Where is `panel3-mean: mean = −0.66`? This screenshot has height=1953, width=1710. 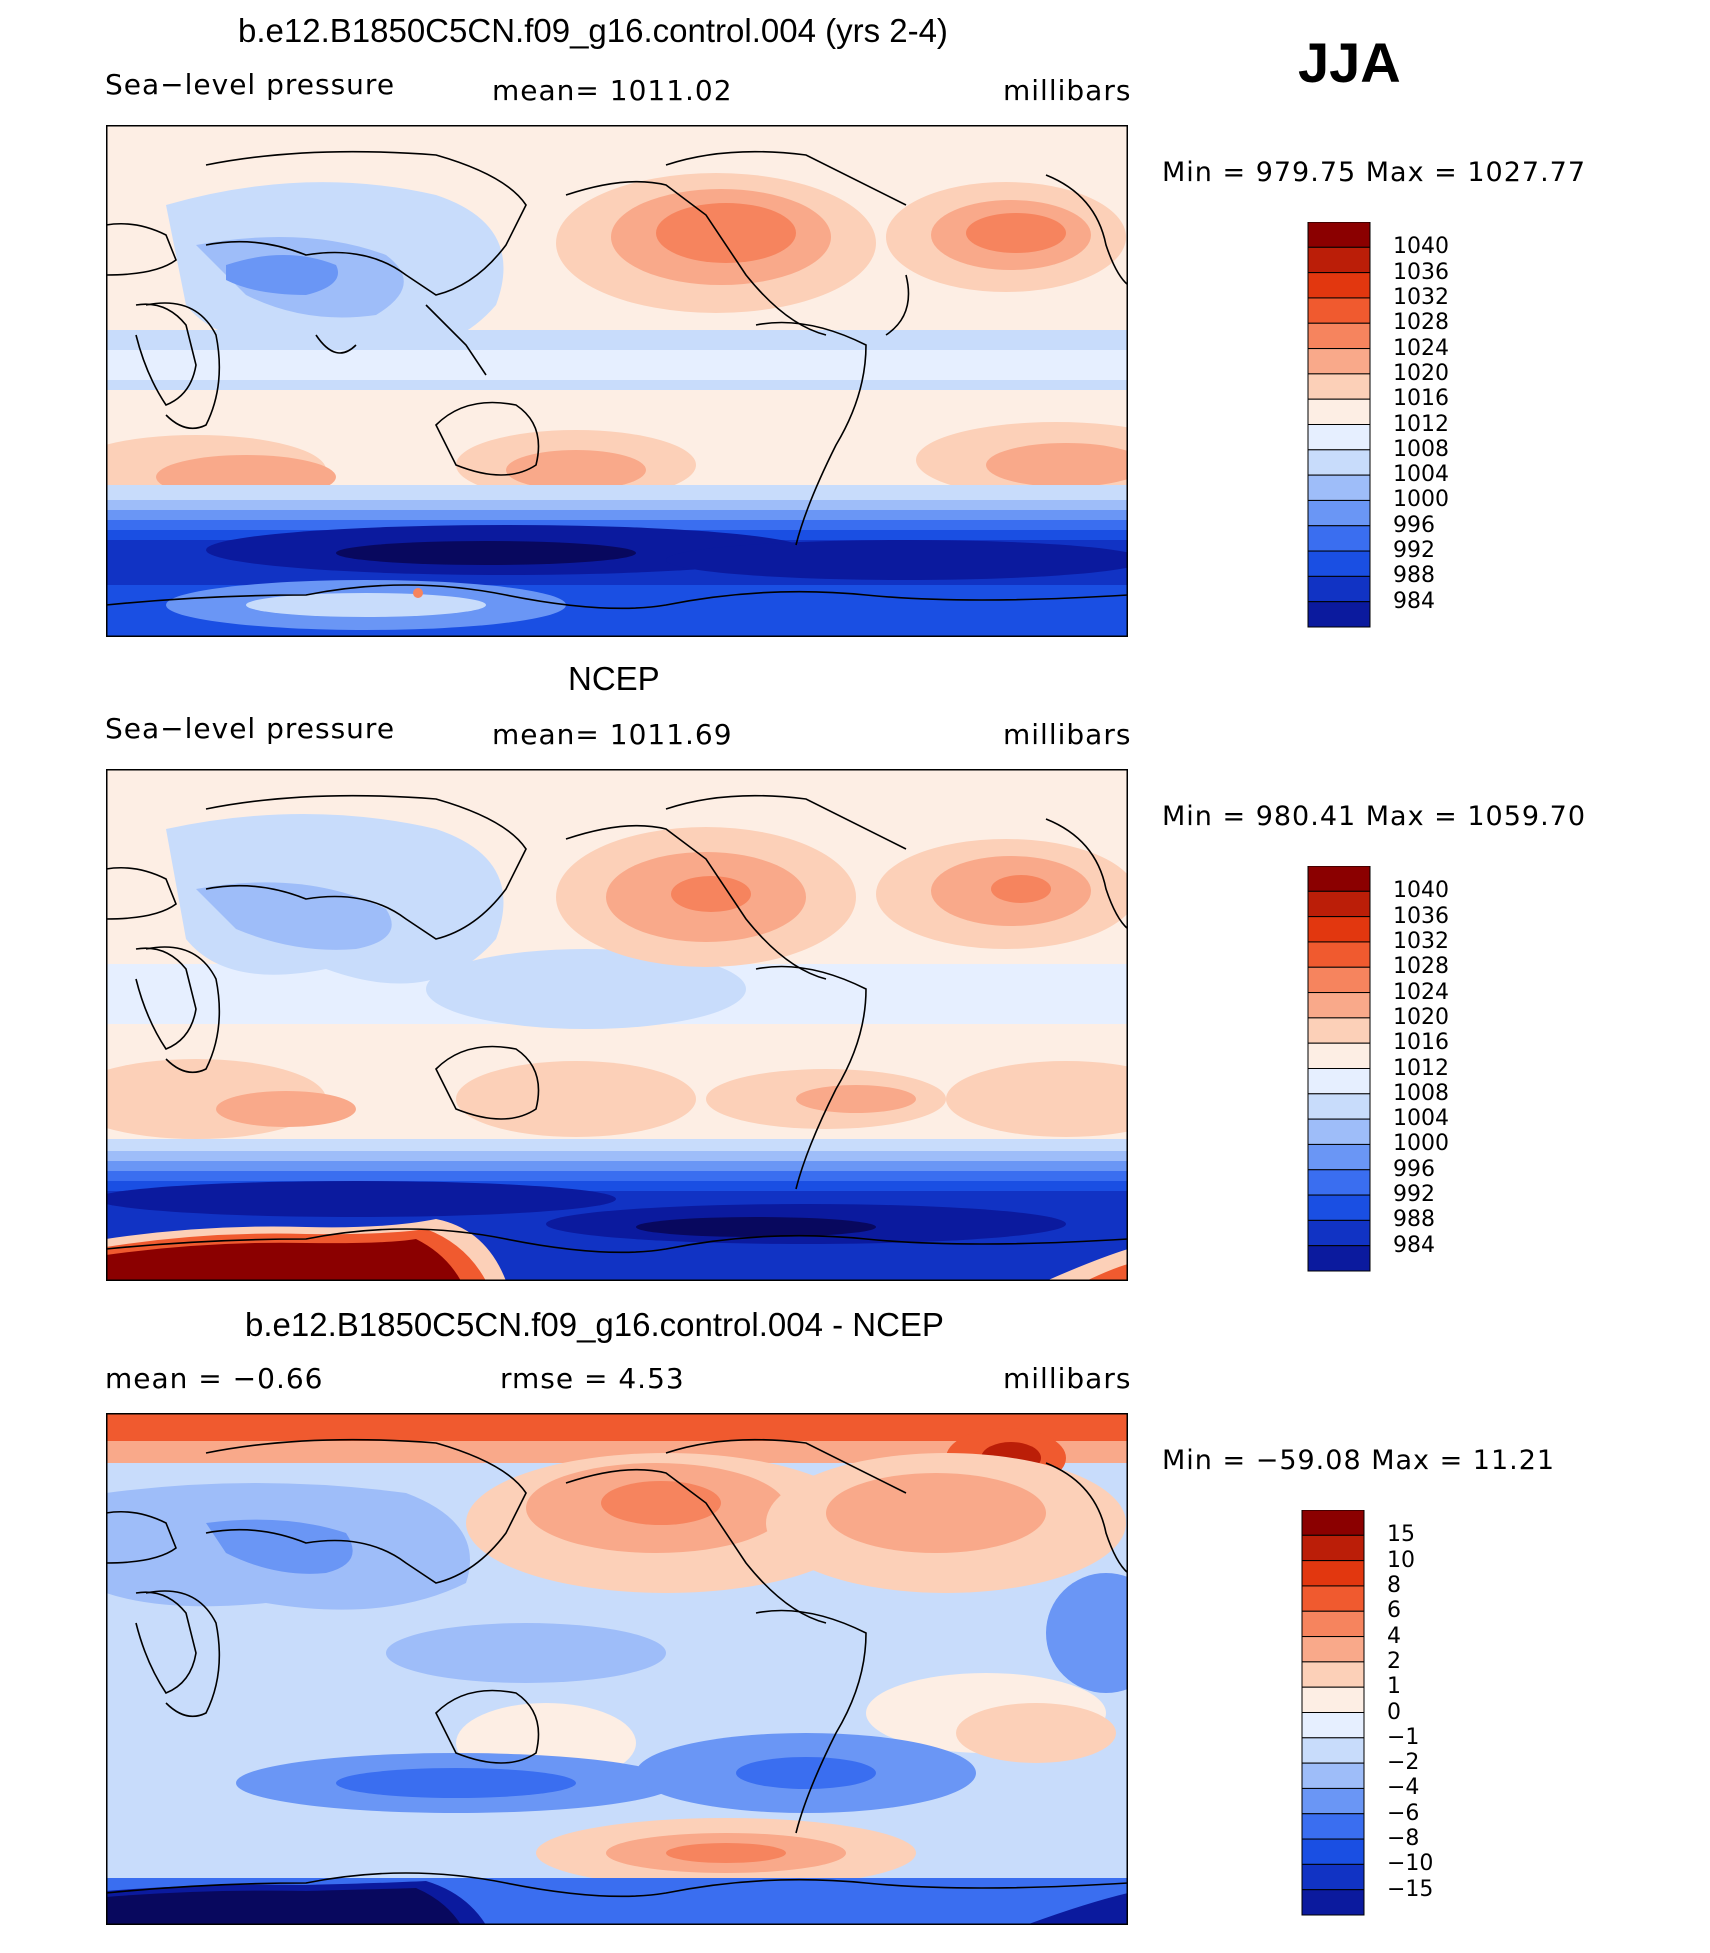
panel3-mean: mean = −0.66 is located at coordinates (214, 1378).